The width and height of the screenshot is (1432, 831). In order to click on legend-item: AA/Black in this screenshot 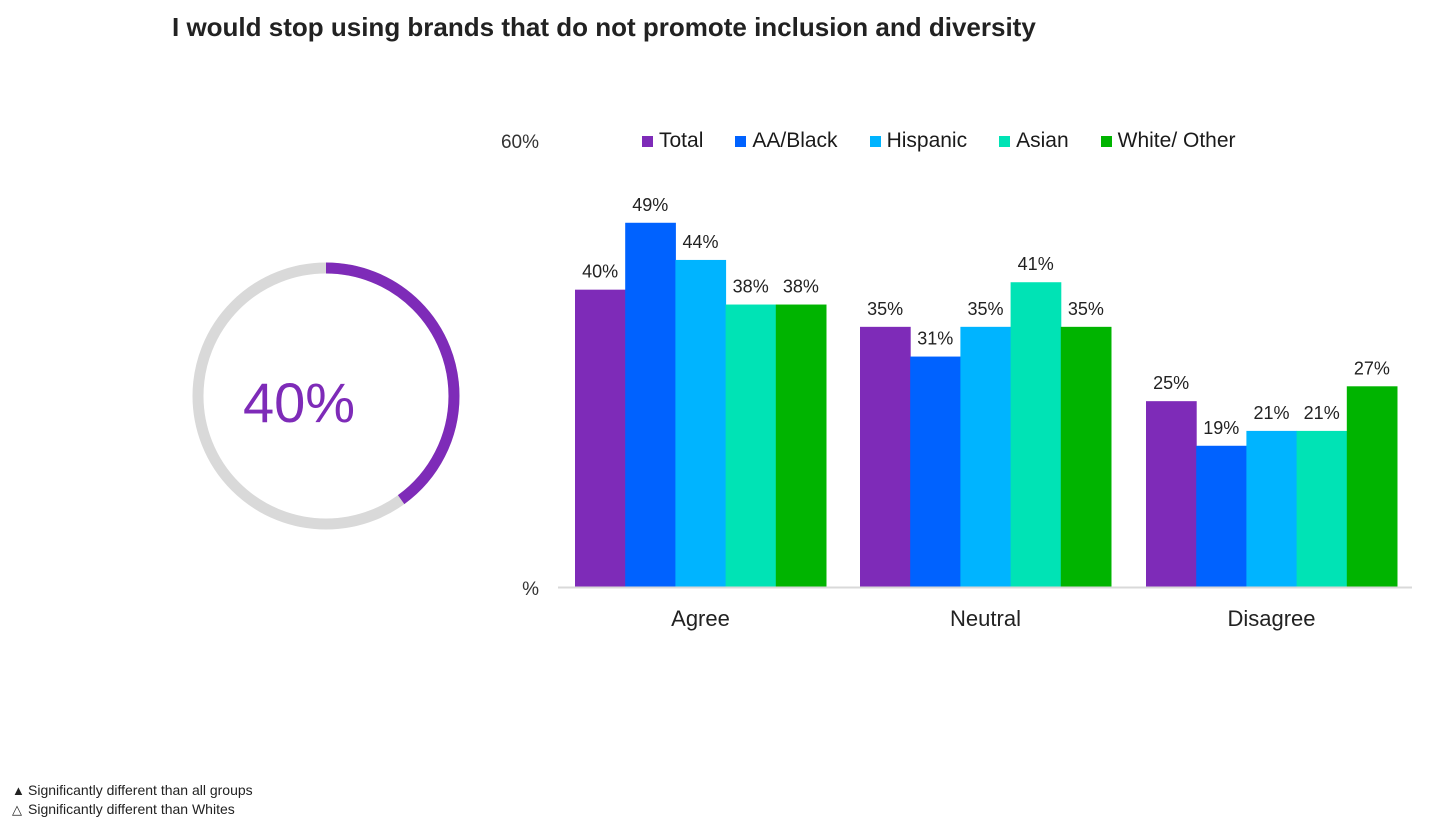, I will do `click(786, 141)`.